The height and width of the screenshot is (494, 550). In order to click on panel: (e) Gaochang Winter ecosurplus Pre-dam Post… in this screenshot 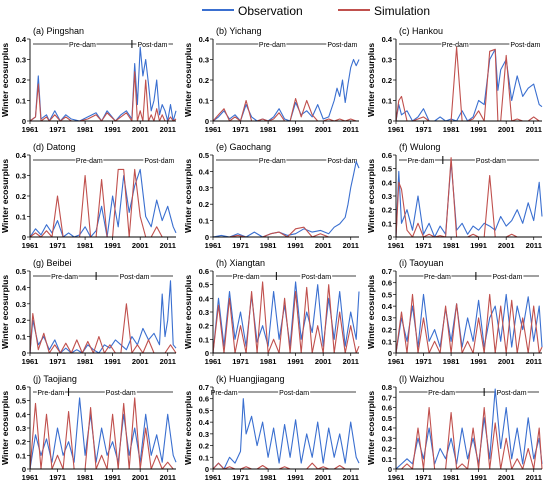, I will do `click(271, 196)`.